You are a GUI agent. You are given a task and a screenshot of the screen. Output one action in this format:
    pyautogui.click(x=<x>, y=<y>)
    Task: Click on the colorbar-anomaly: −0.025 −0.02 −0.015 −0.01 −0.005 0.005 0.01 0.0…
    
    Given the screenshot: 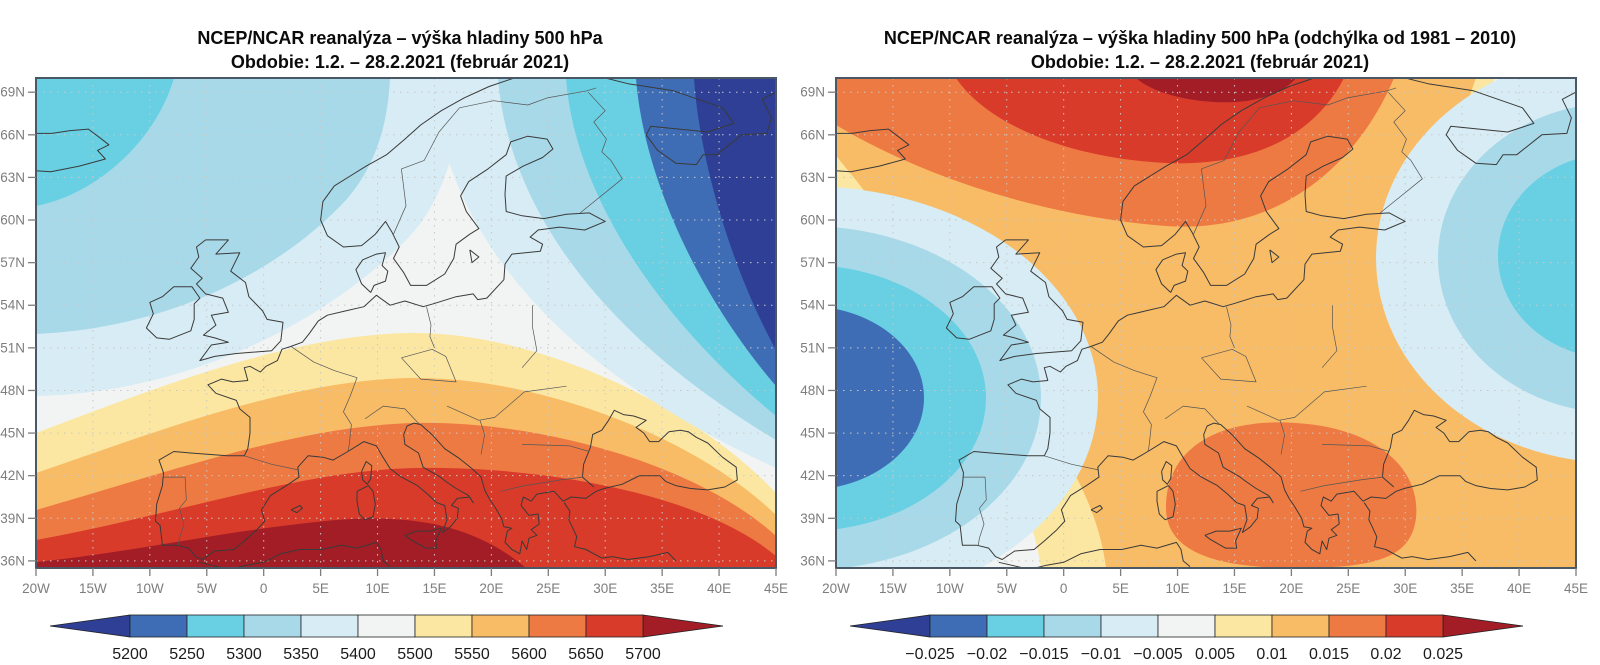 What is the action you would take?
    pyautogui.click(x=1186, y=638)
    